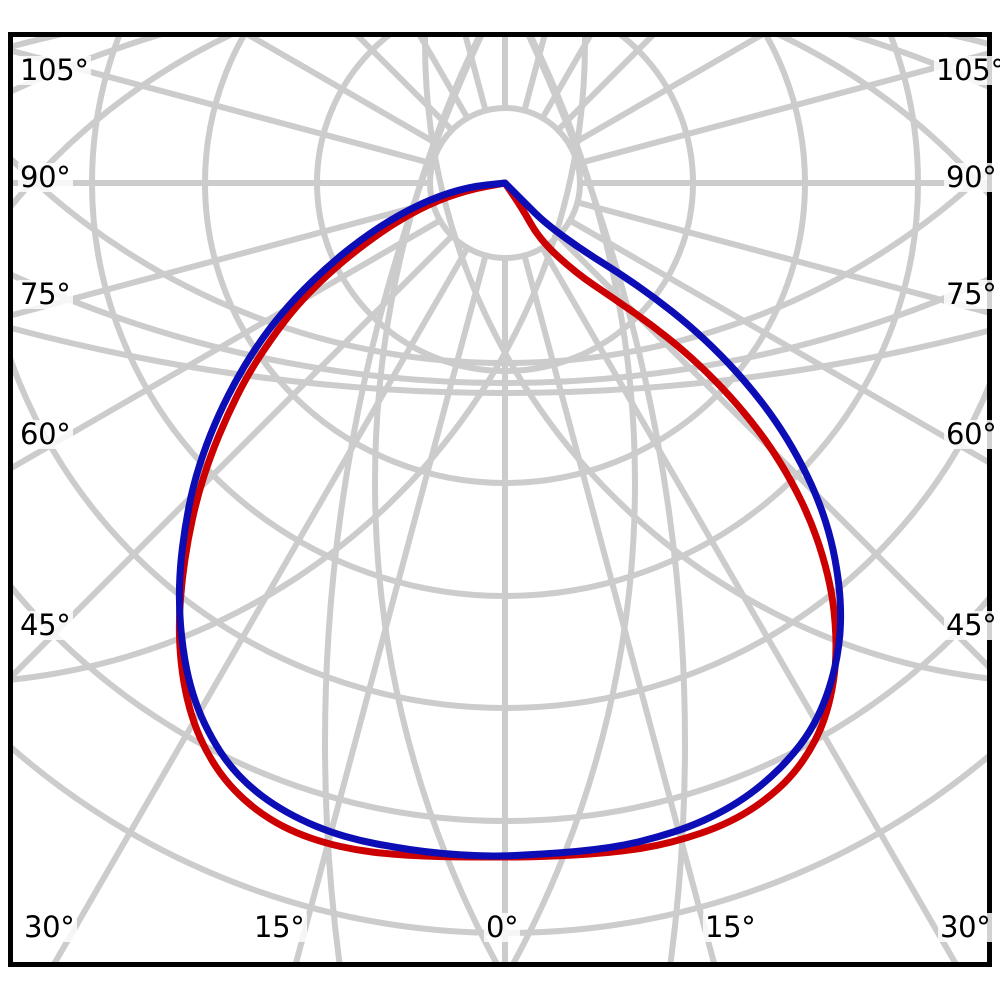 The height and width of the screenshot is (1000, 1000). Describe the element at coordinates (730, 927) in the screenshot. I see `axis-label-bottom-3: 15°` at that location.